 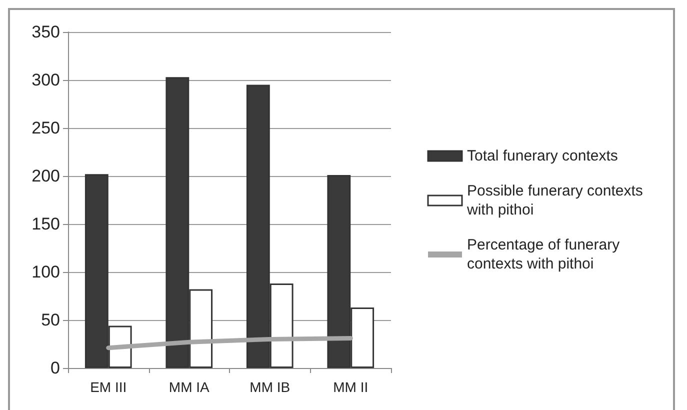 I want to click on y-tick-label: 50, so click(x=50, y=320).